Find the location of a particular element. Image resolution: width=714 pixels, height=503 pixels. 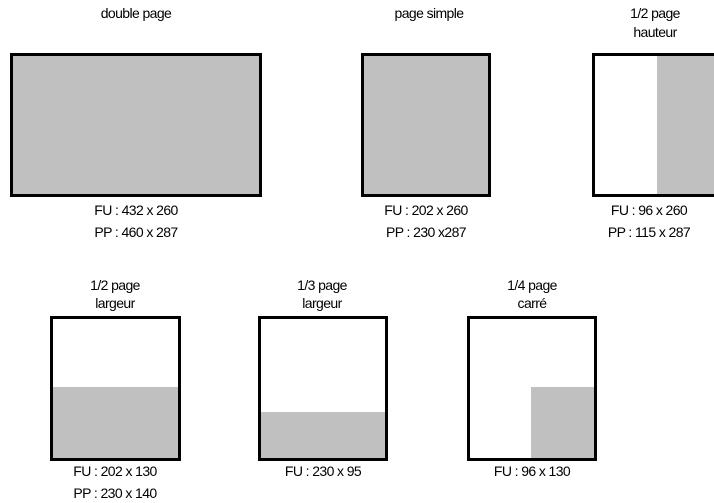

size-pp-half-page-height: PP : 115 x 287 is located at coordinates (649, 232).